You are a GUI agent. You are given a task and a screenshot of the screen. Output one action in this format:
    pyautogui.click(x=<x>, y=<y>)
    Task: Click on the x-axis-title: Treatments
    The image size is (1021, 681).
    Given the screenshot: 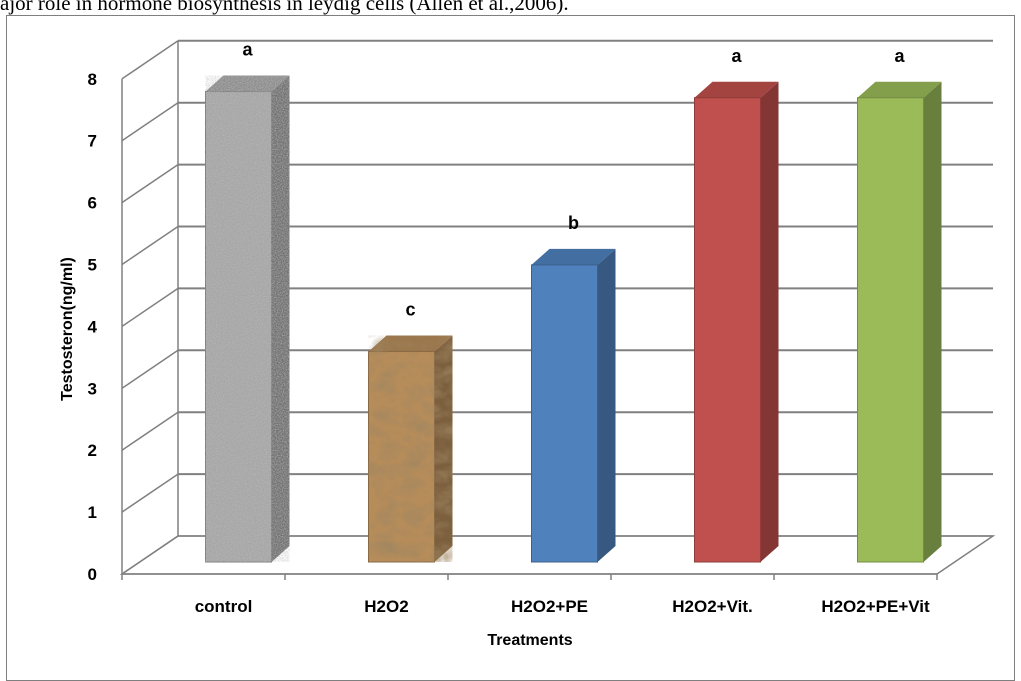 What is the action you would take?
    pyautogui.click(x=529, y=640)
    